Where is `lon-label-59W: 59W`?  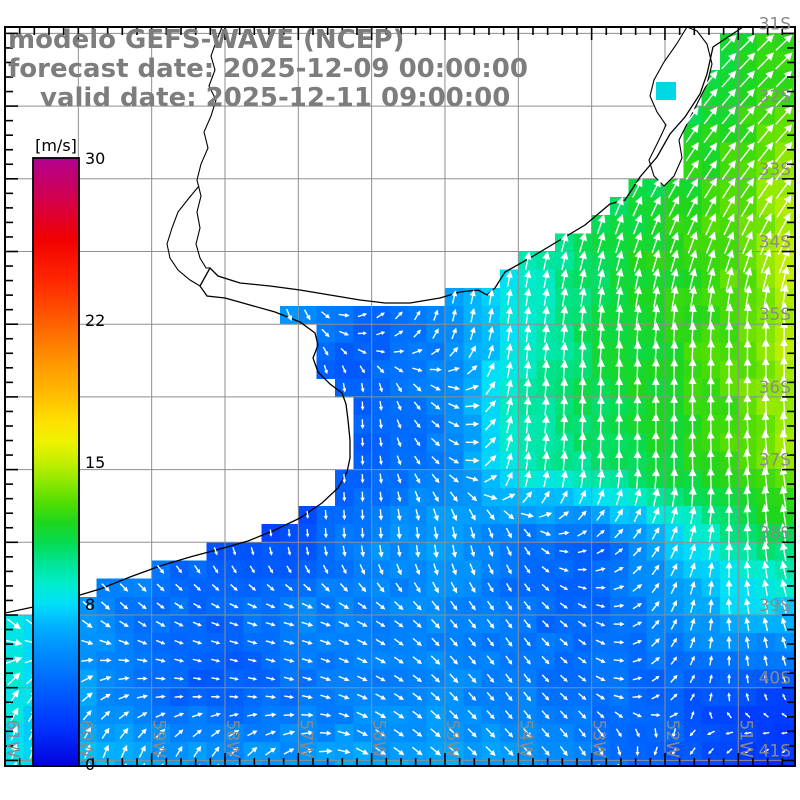 lon-label-59W: 59W is located at coordinates (159, 739).